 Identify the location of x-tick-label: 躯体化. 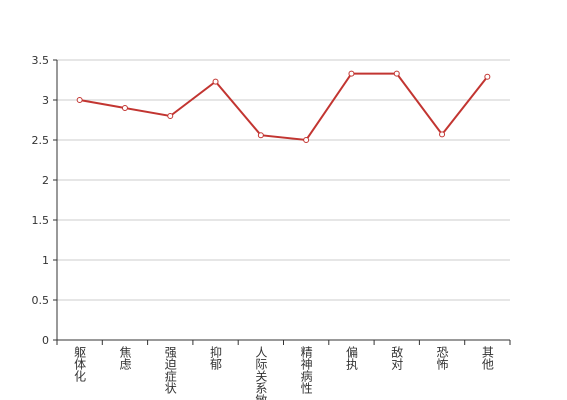
(80, 364).